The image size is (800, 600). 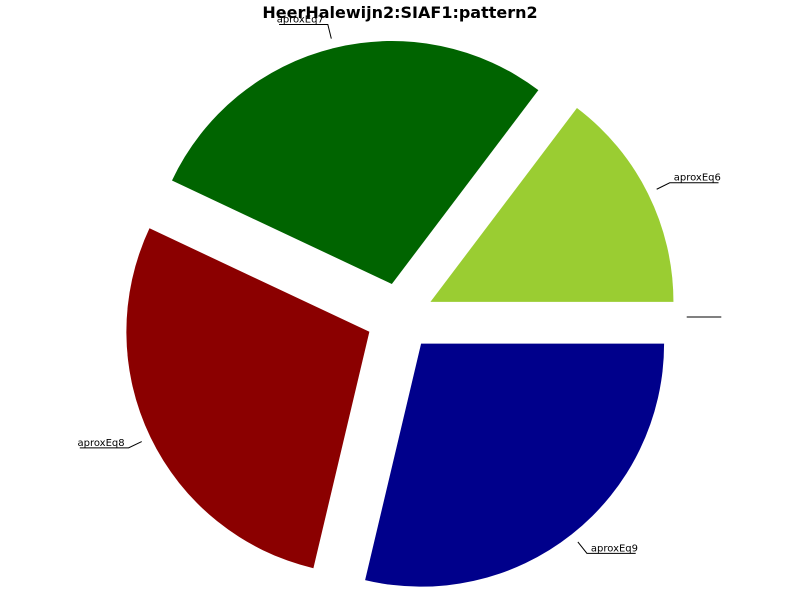 I want to click on leader-line-aproxeq8, so click(x=110, y=445).